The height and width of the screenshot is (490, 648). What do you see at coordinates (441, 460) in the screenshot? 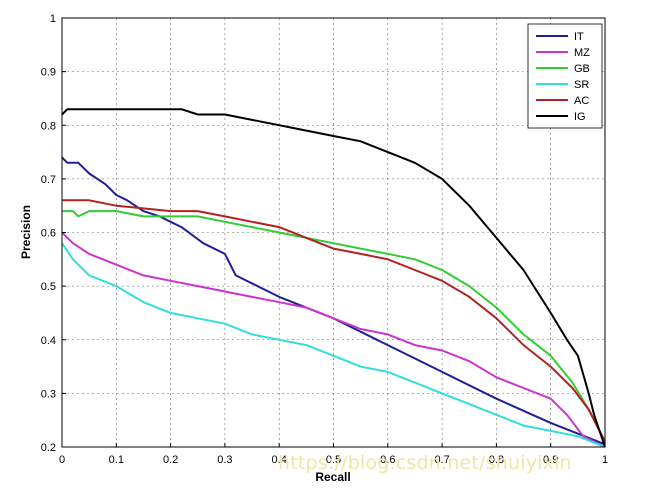
I see `x-tick-label: 0.7` at bounding box center [441, 460].